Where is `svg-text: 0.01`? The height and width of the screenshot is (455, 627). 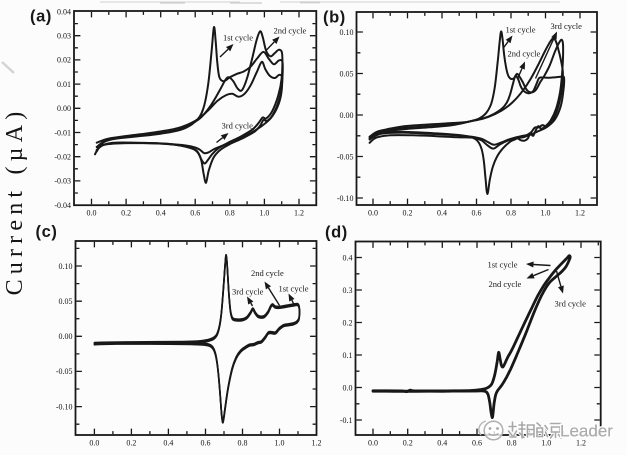
svg-text: 0.01 is located at coordinates (64, 84).